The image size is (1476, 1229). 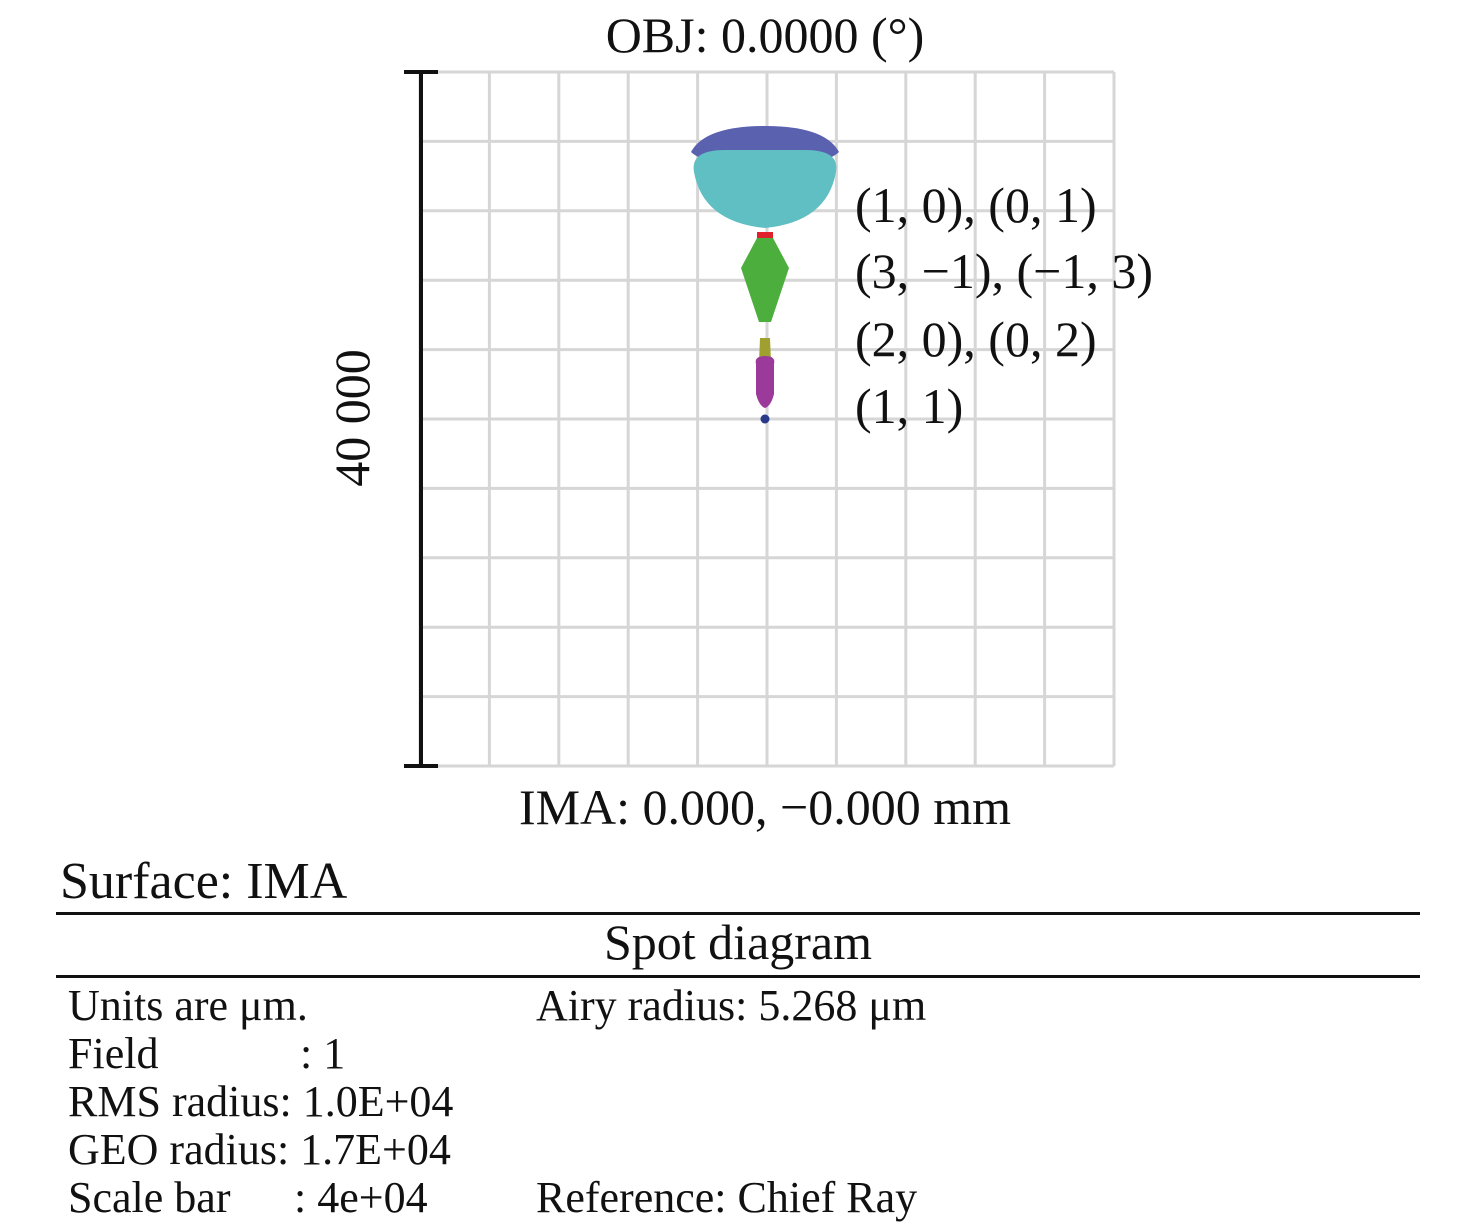 What do you see at coordinates (727, 1197) in the screenshot?
I see `reference-text: Reference: Chief Ray` at bounding box center [727, 1197].